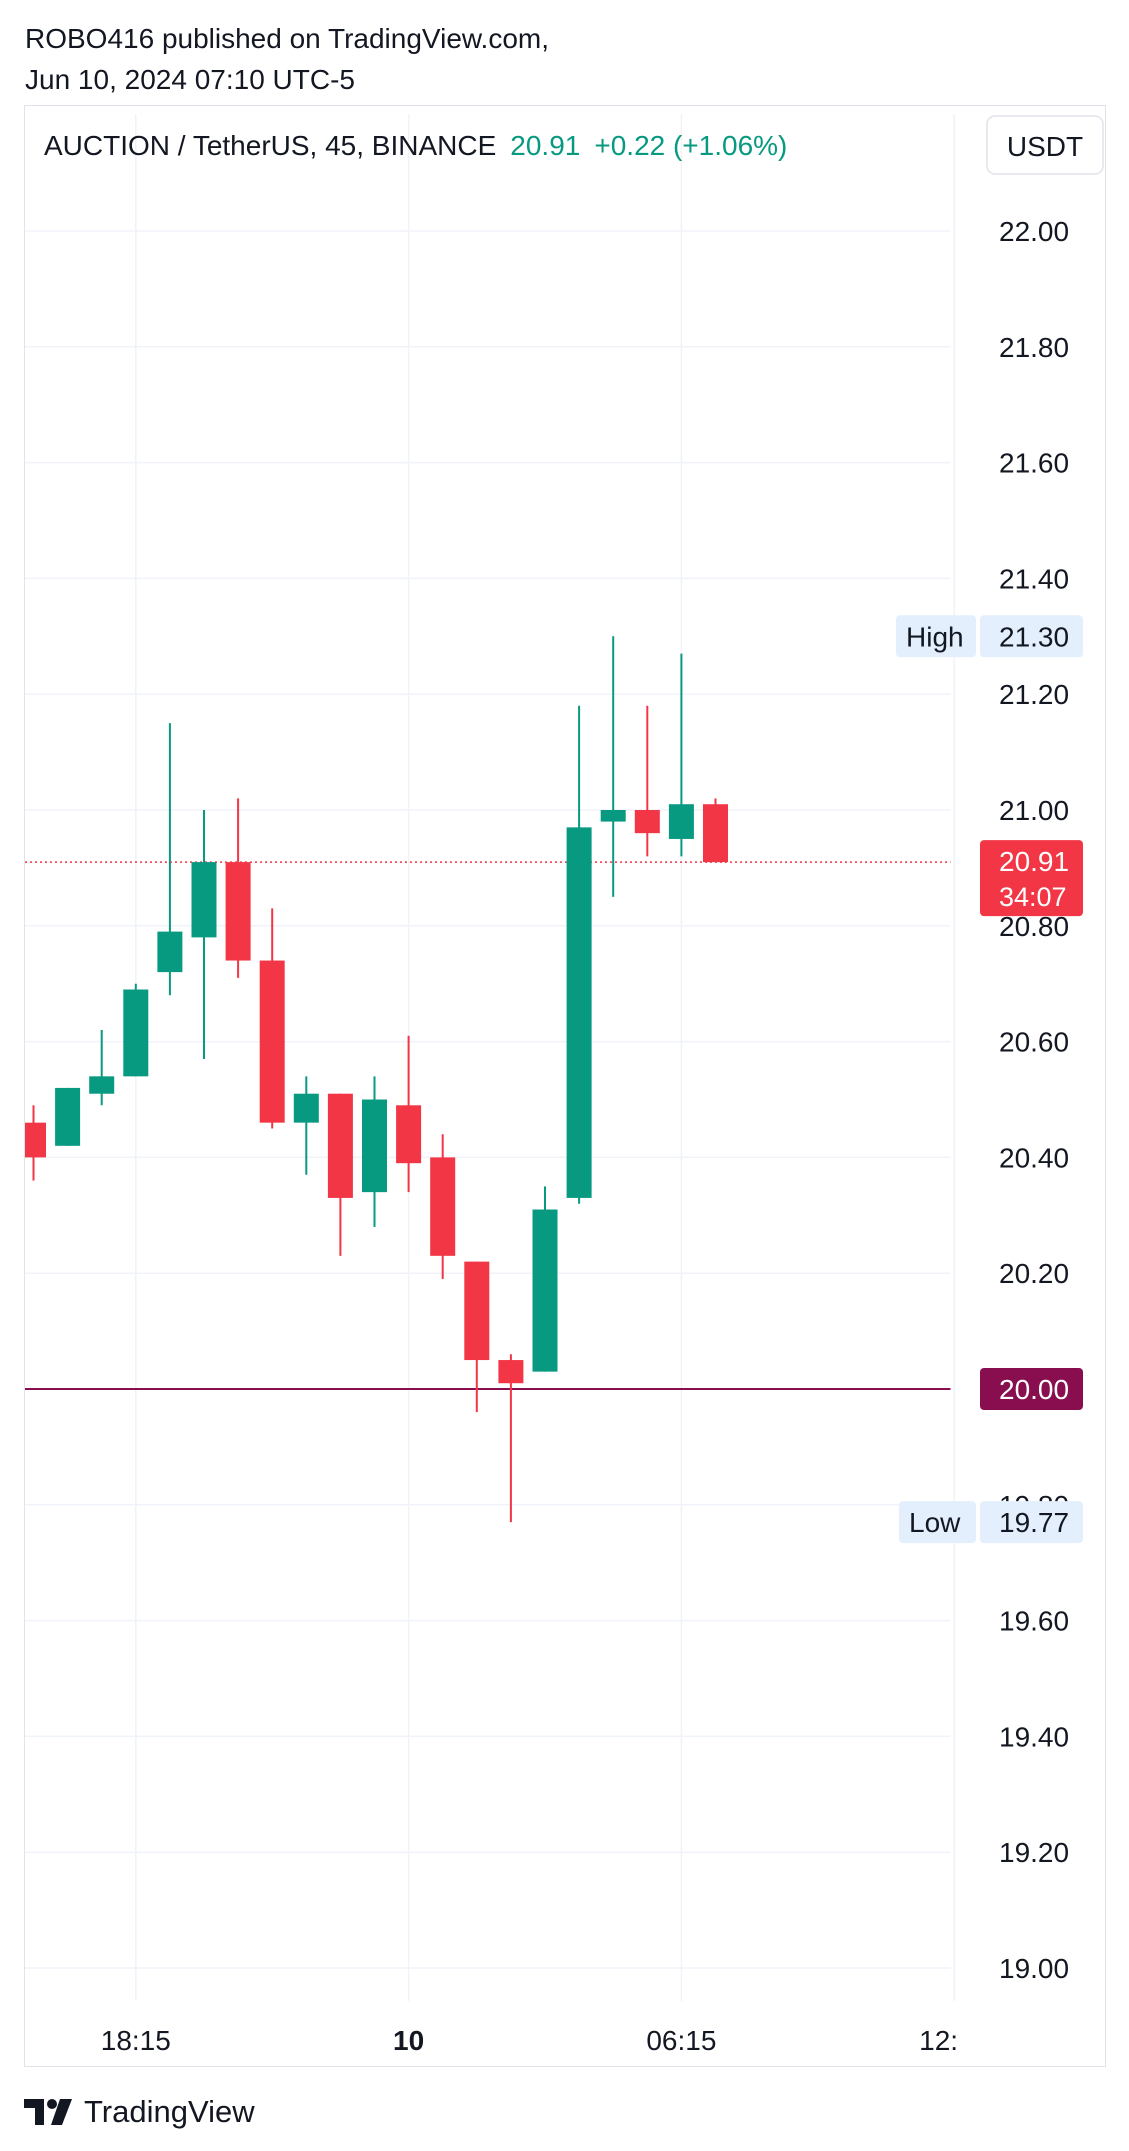  What do you see at coordinates (48, 2112) in the screenshot?
I see `tradingview-logo-icon` at bounding box center [48, 2112].